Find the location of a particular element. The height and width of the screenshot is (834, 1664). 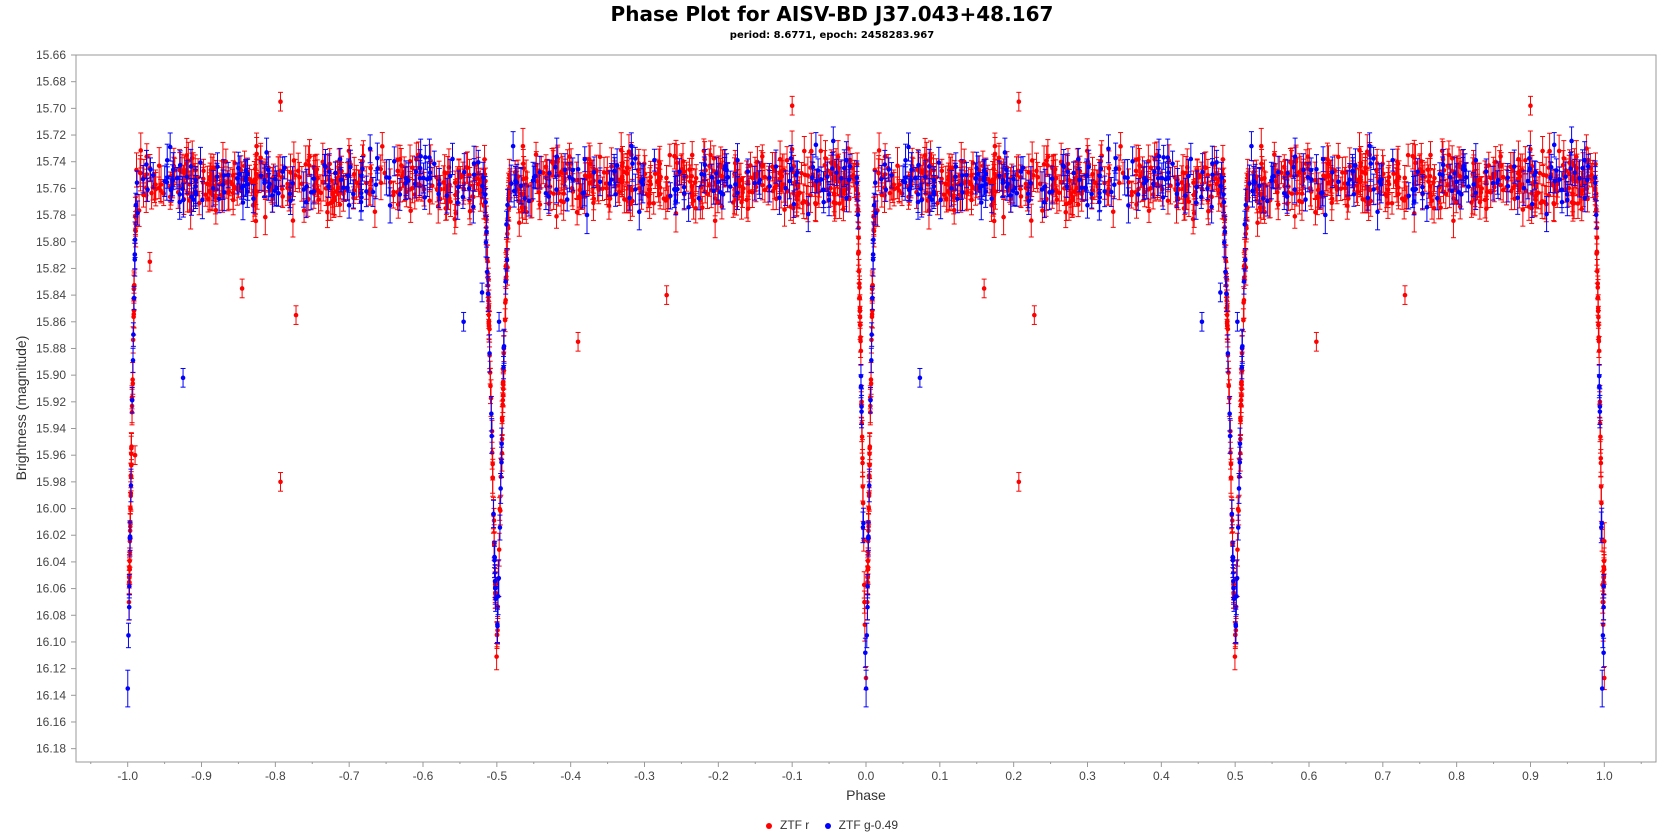

y-tick-label: 15.86 is located at coordinates (51, 322).